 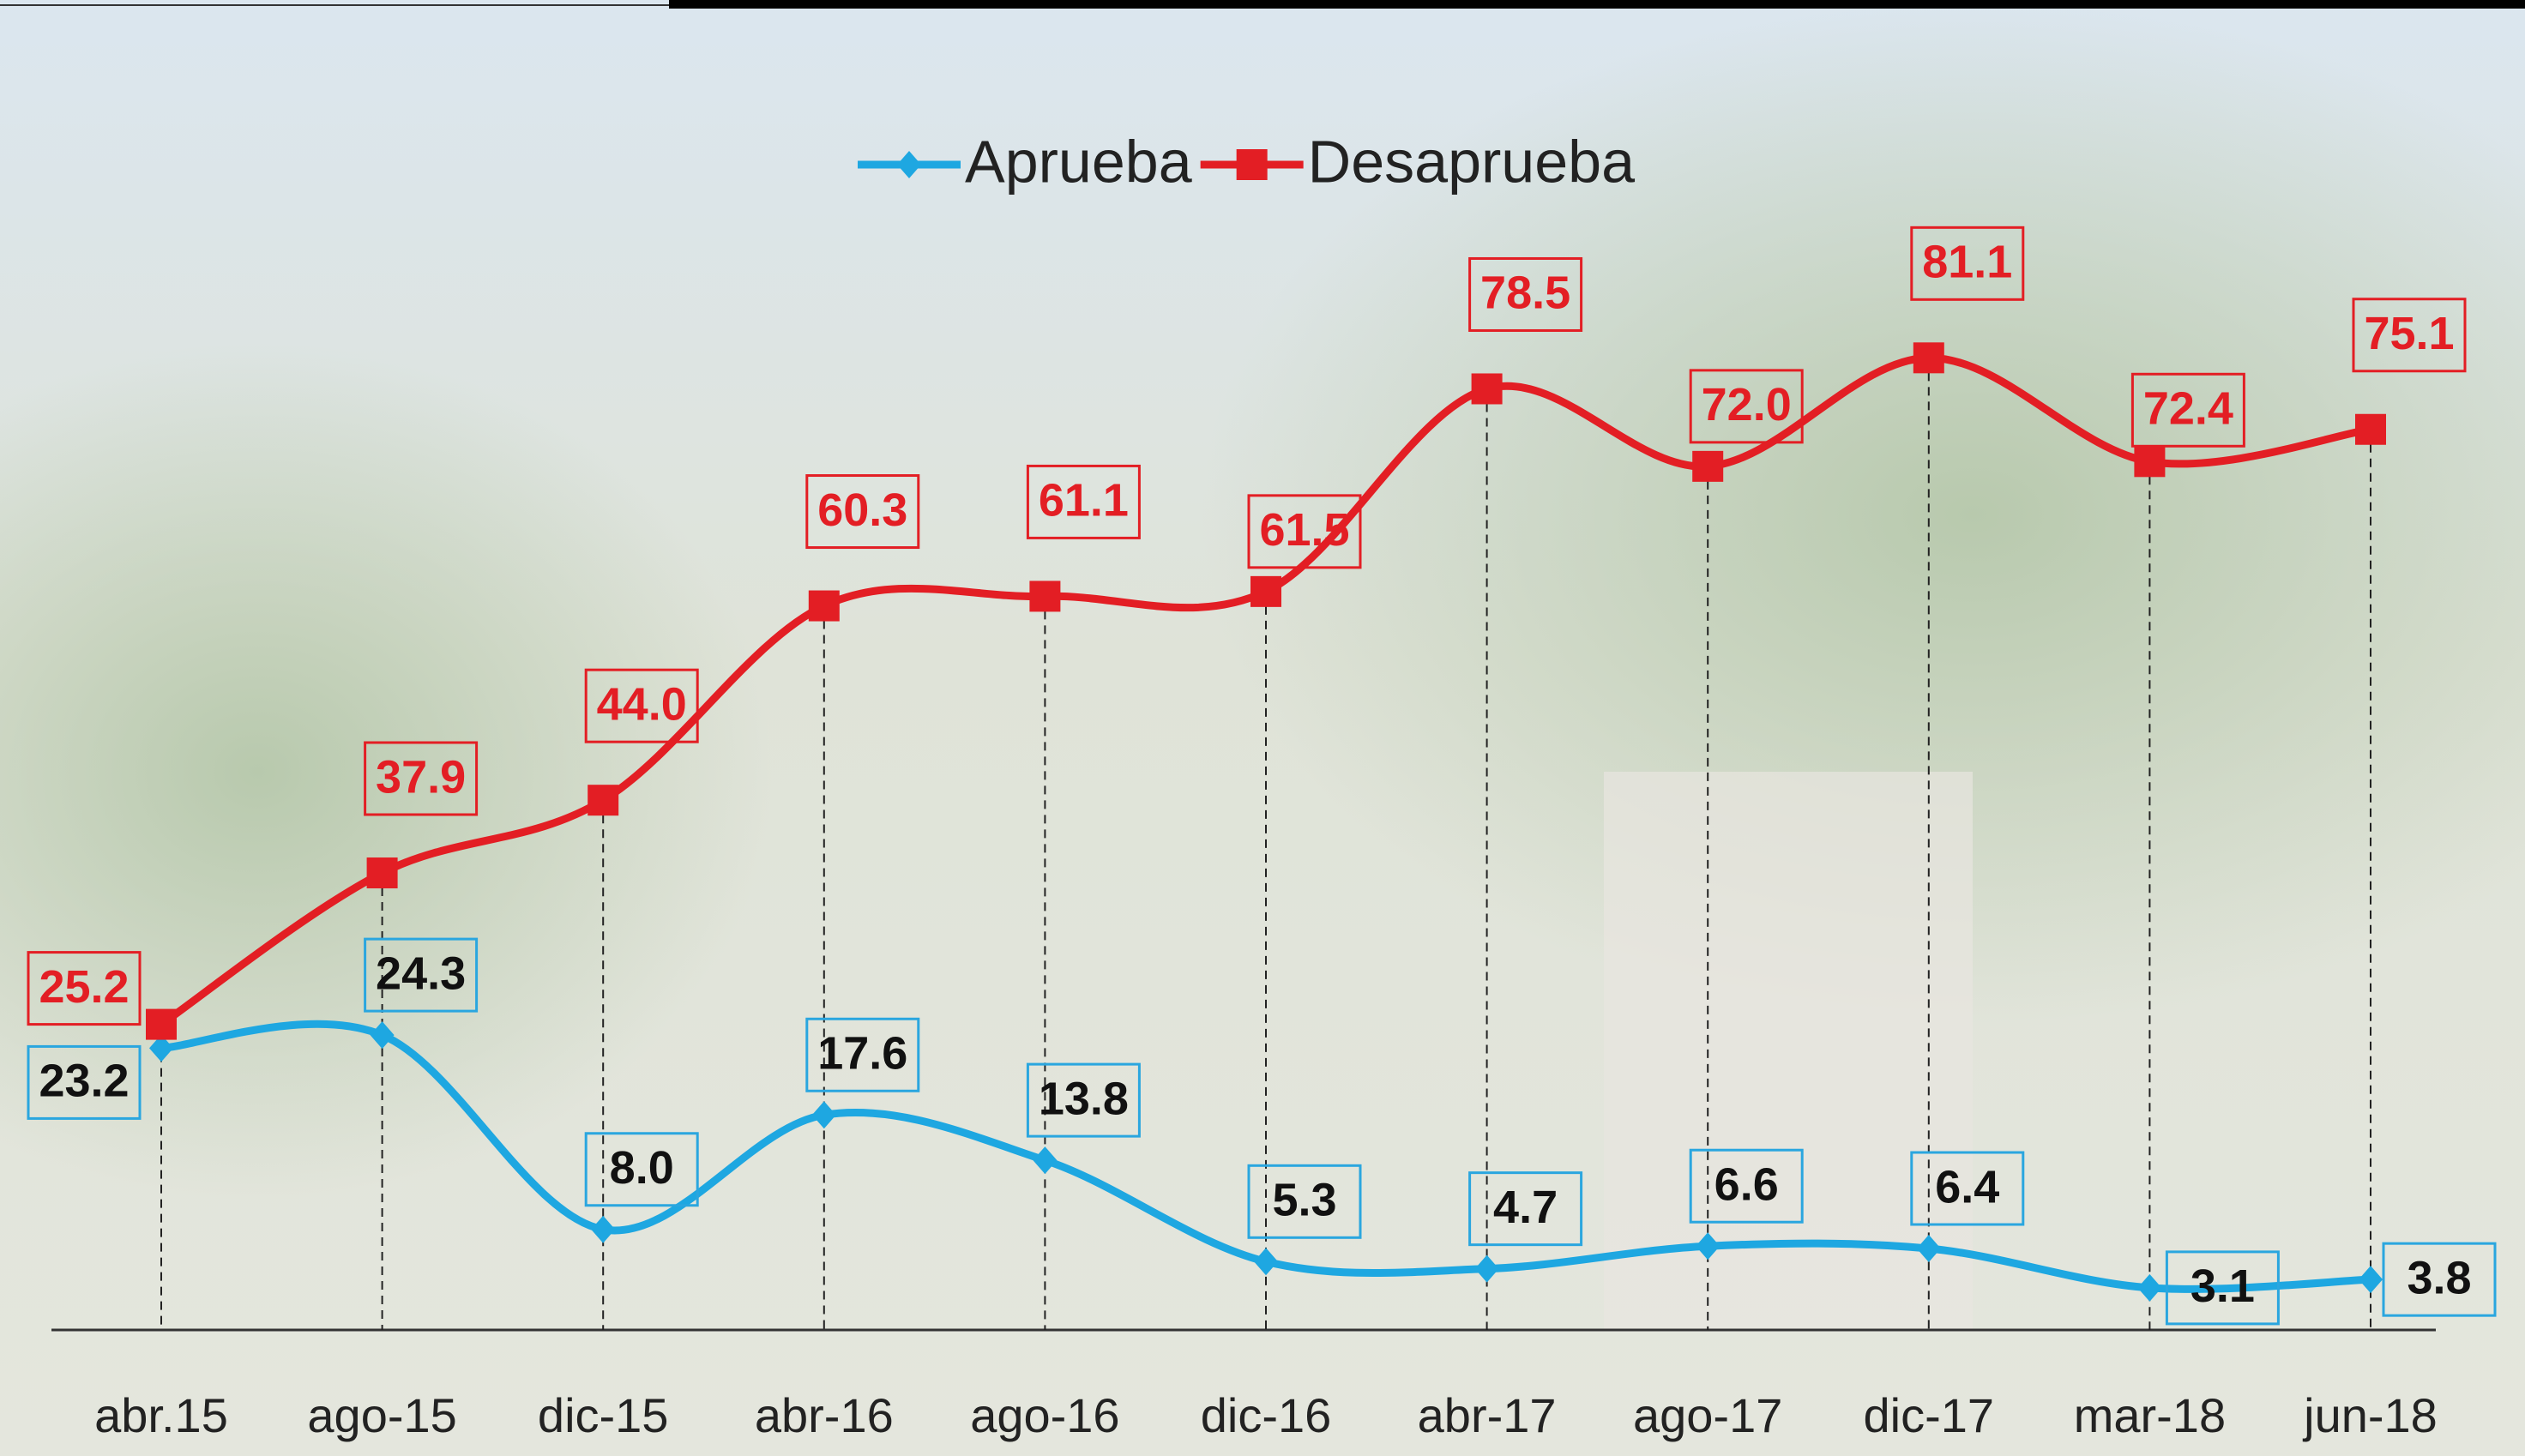 I want to click on x-tick-label: jun-18, so click(x=2370, y=1415).